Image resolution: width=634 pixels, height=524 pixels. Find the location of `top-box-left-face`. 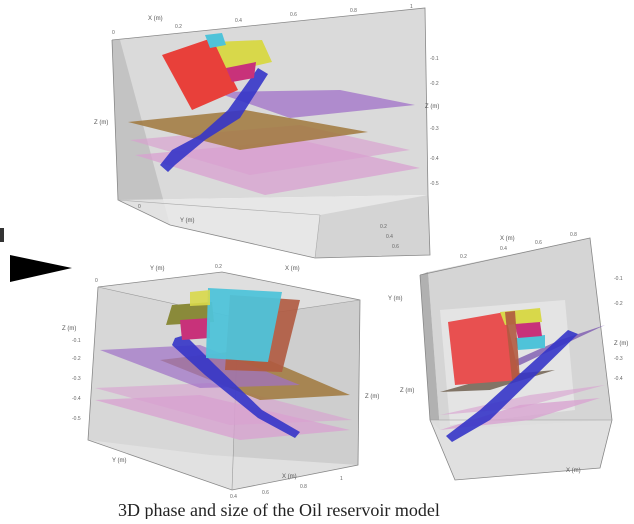

top-box-left-face is located at coordinates (141, 132).